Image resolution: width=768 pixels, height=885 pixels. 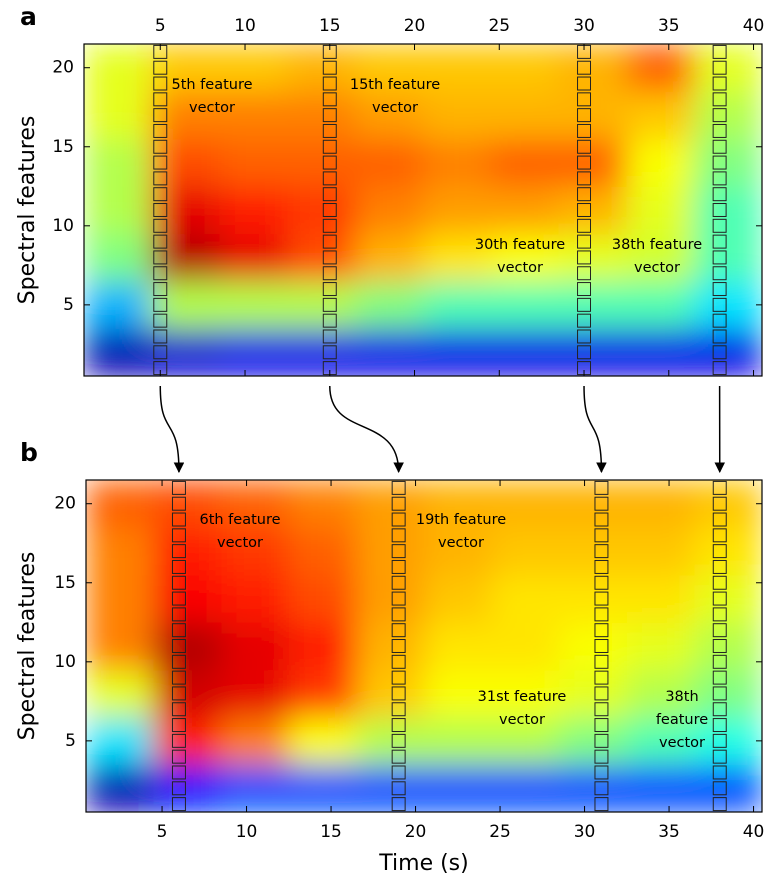 I want to click on x-axis-label: Time (s), so click(x=423, y=863).